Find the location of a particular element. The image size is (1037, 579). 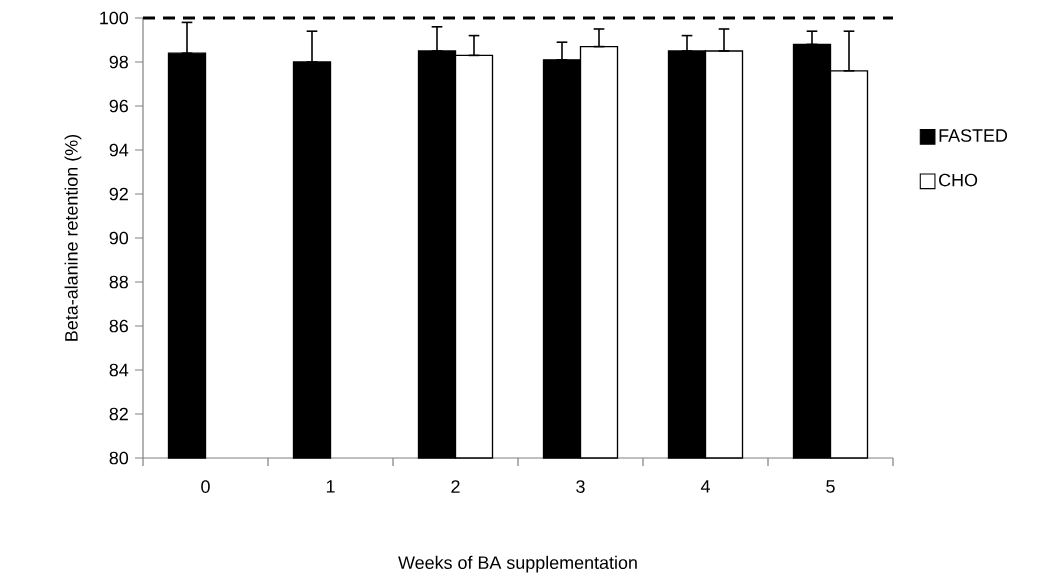

y-tick-label: 84 is located at coordinates (119, 370).